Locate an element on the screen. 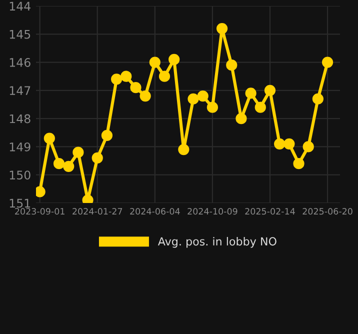  y-tick-label: 151 is located at coordinates (20, 203).